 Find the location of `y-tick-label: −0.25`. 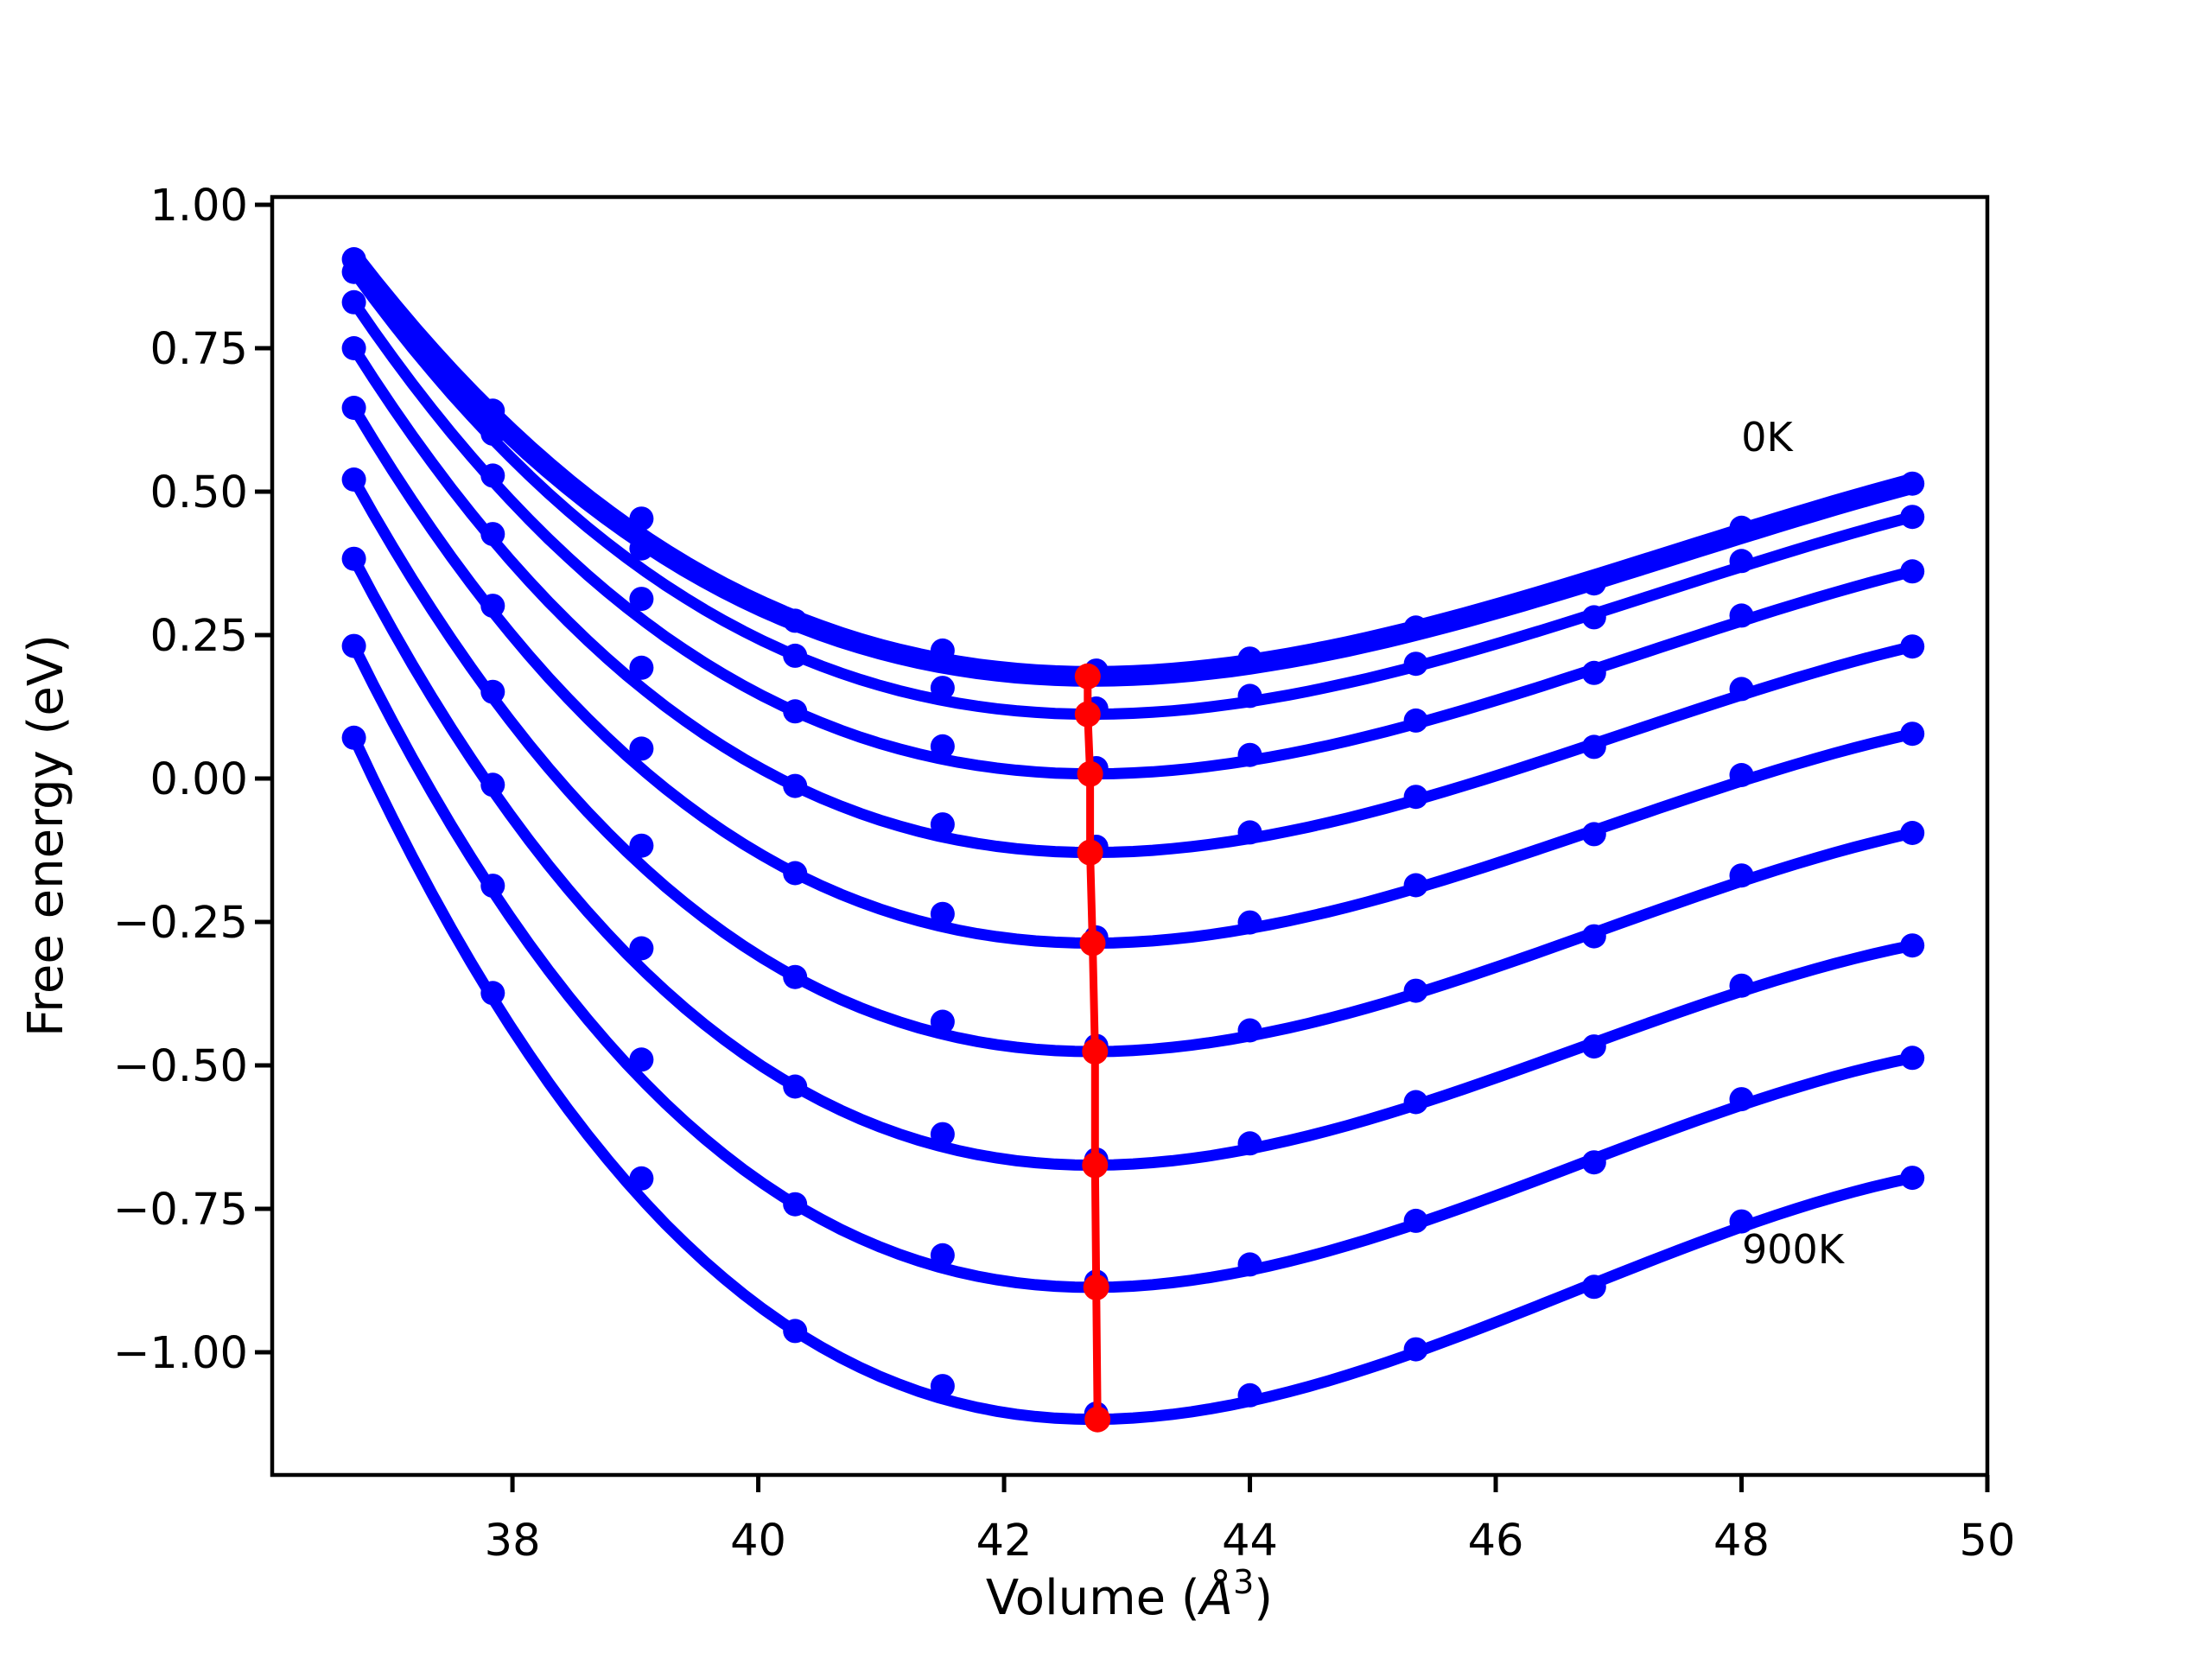

y-tick-label: −0.25 is located at coordinates (180, 923).